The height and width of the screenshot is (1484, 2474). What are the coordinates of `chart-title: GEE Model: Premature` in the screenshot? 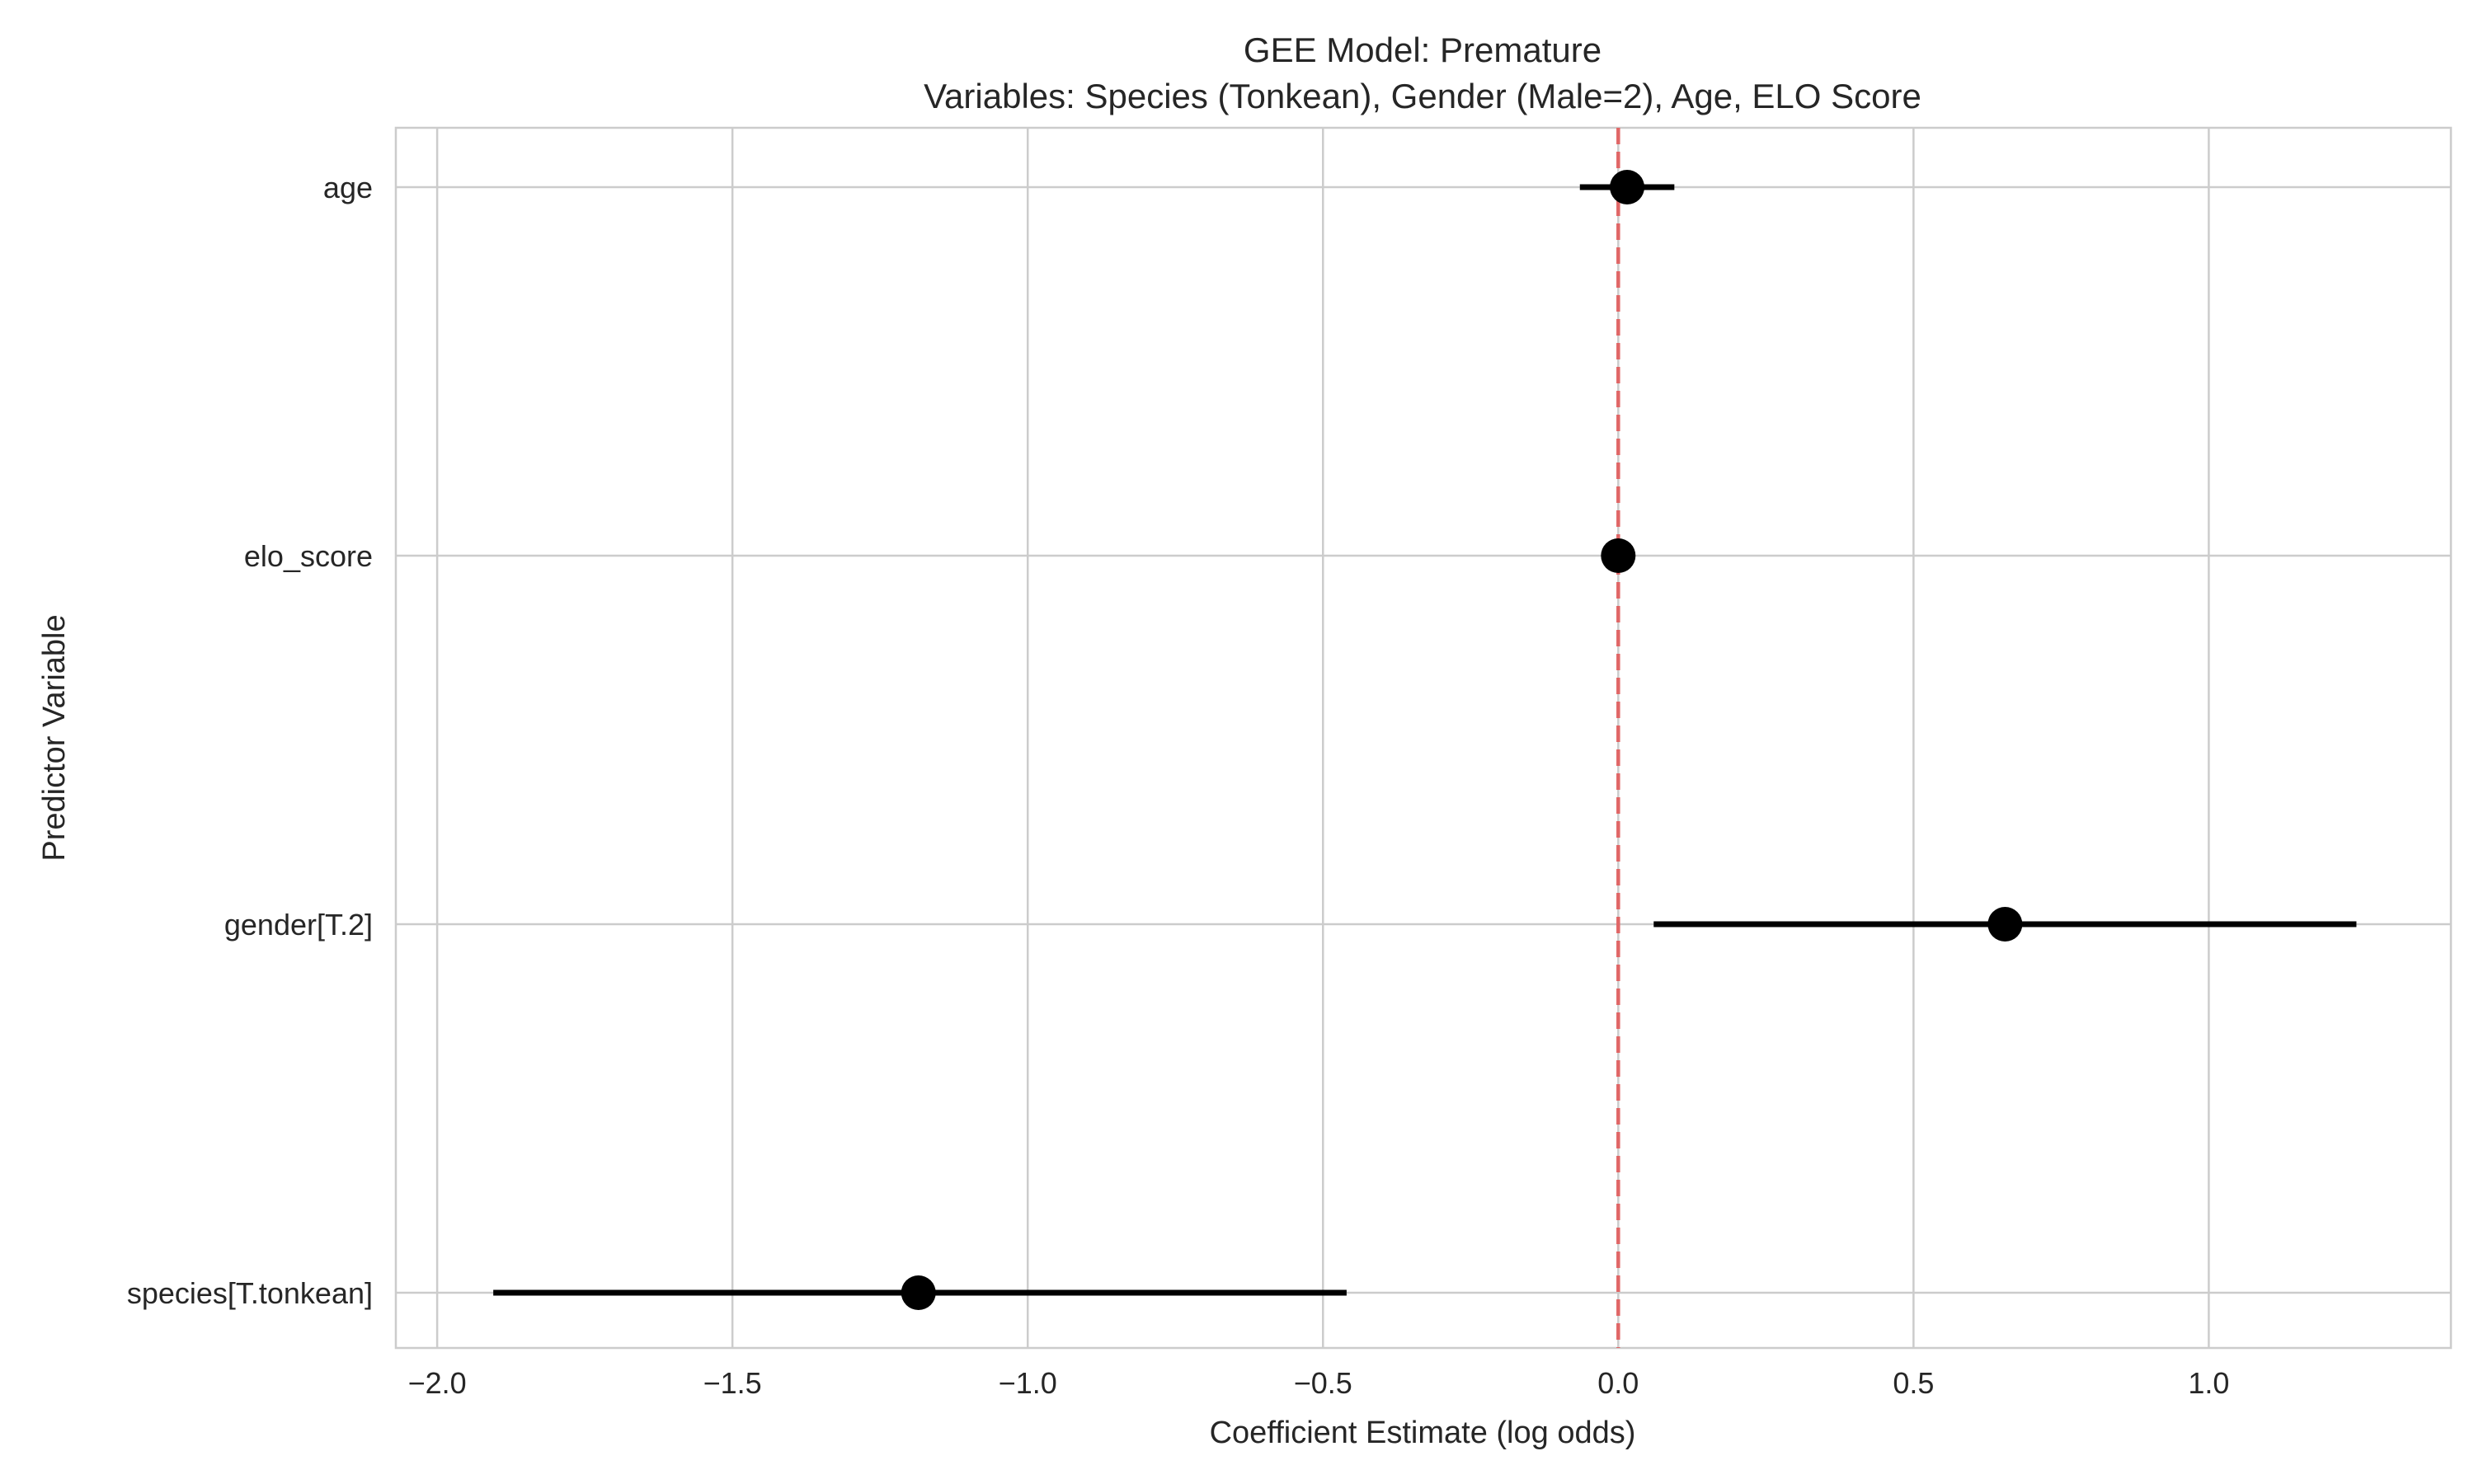 It's located at (1423, 50).